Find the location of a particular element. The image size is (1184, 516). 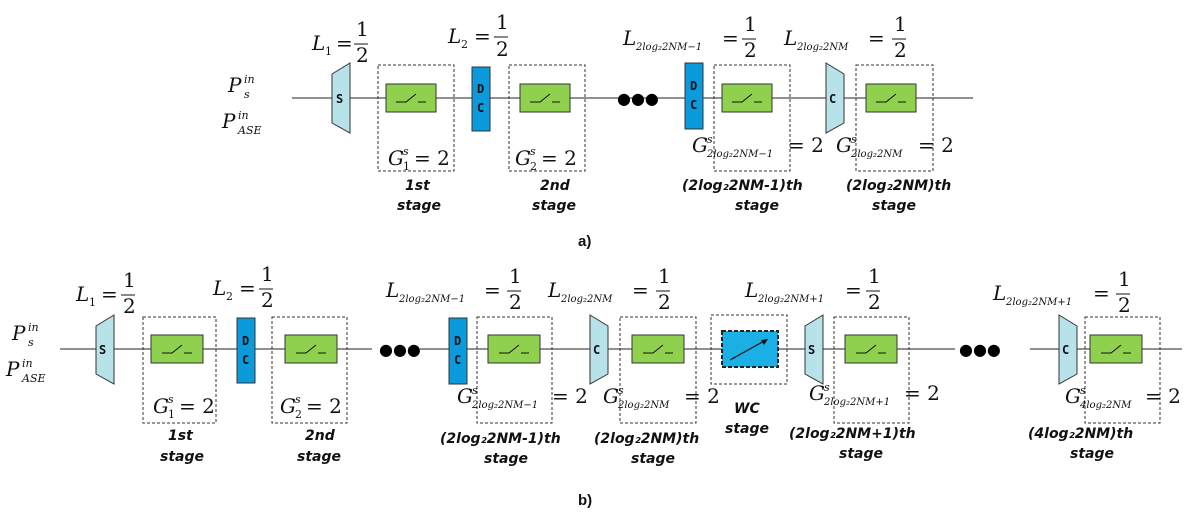

gain-G1-b: G s 1 = 2 is located at coordinates (184, 407).